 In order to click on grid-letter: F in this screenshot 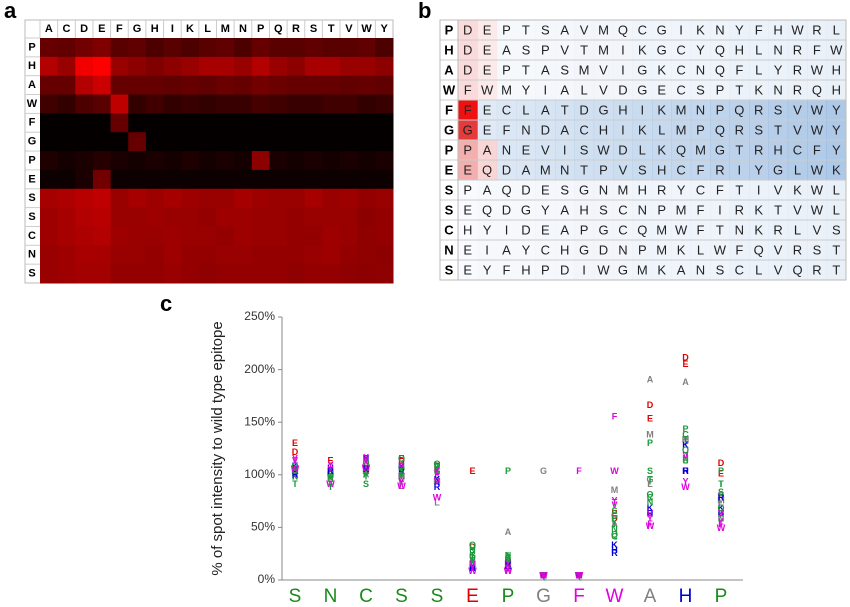, I will do `click(507, 269)`.